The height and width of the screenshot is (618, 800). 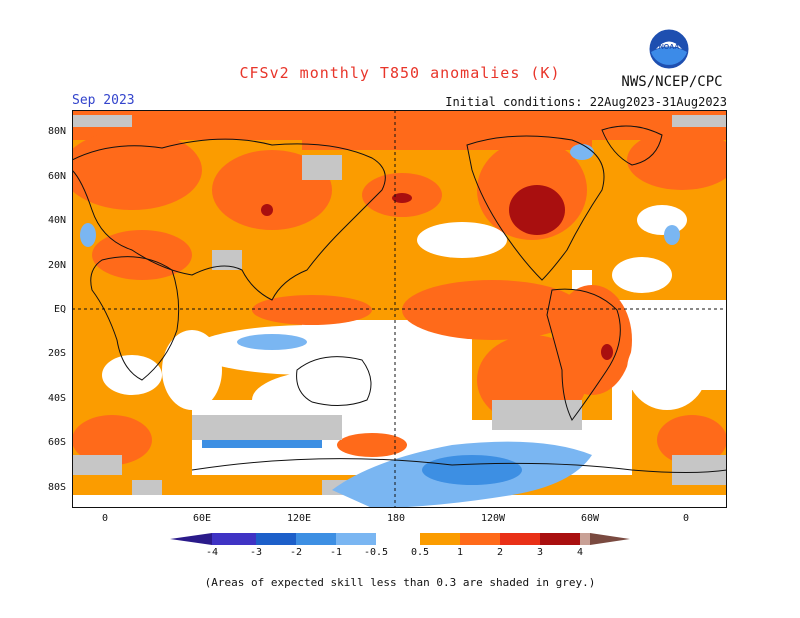 What do you see at coordinates (56, 176) in the screenshot?
I see `lat-label: 60N` at bounding box center [56, 176].